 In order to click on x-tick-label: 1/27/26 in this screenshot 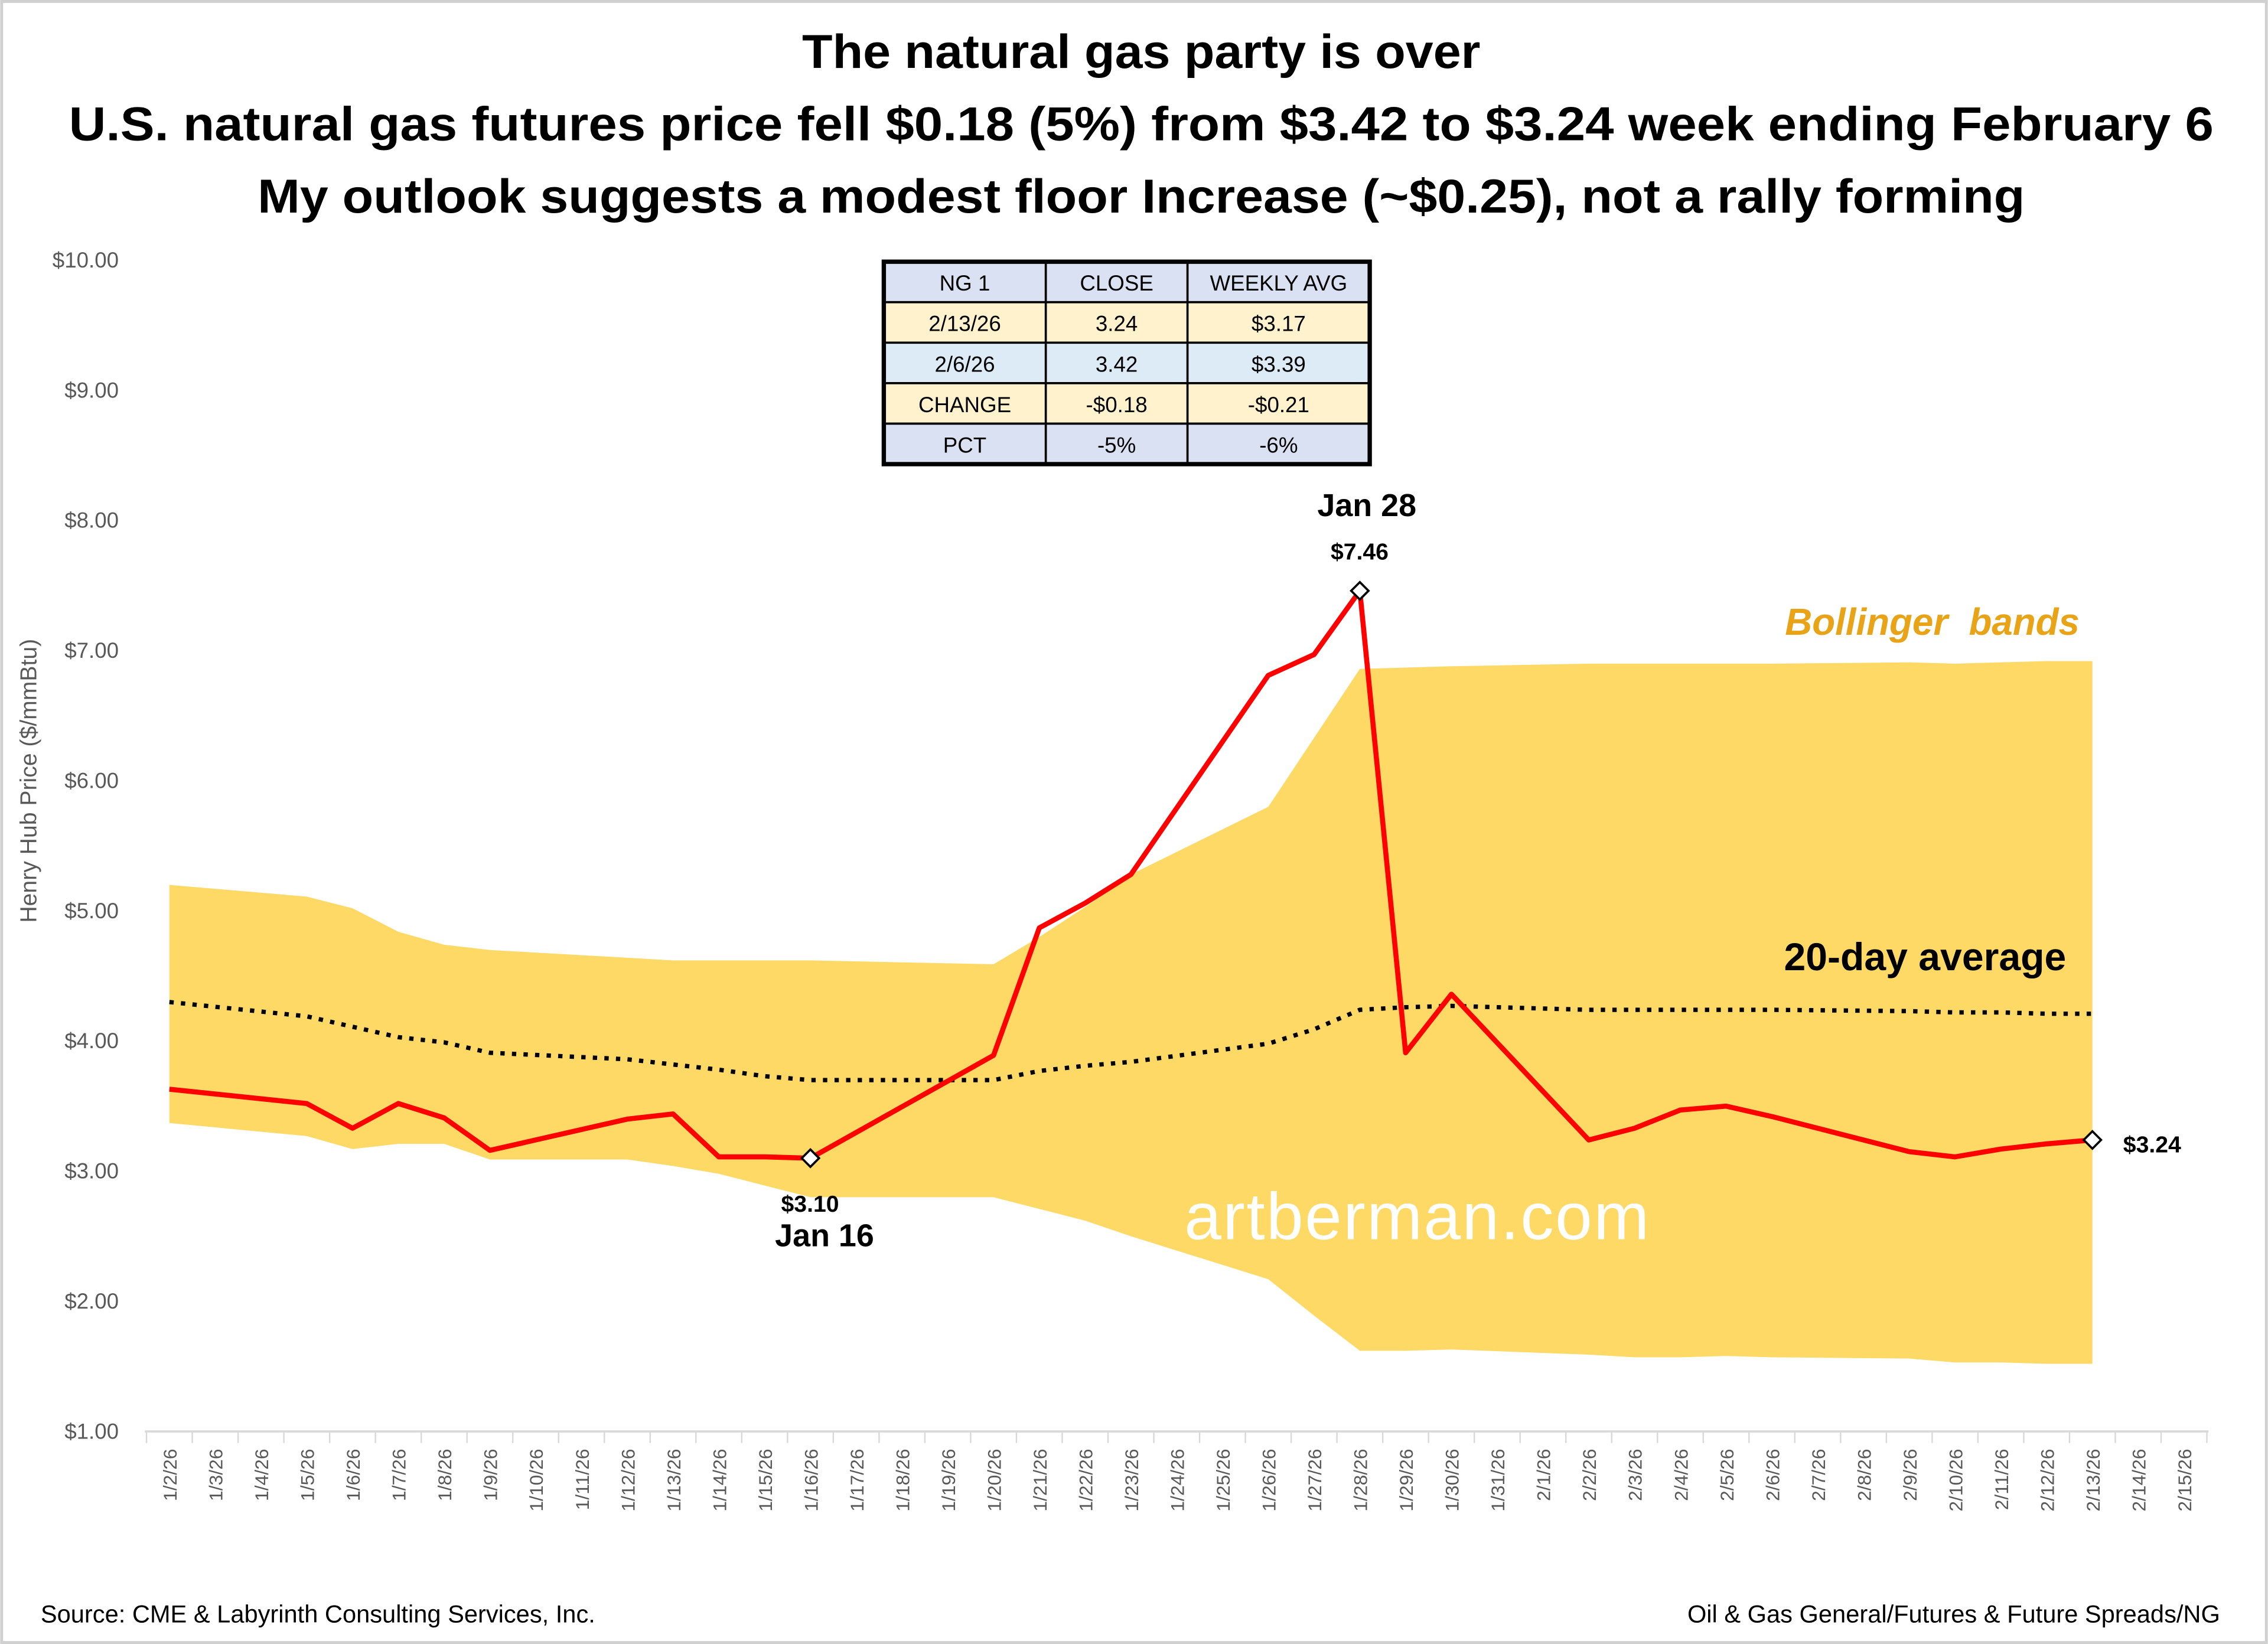, I will do `click(1314, 1480)`.